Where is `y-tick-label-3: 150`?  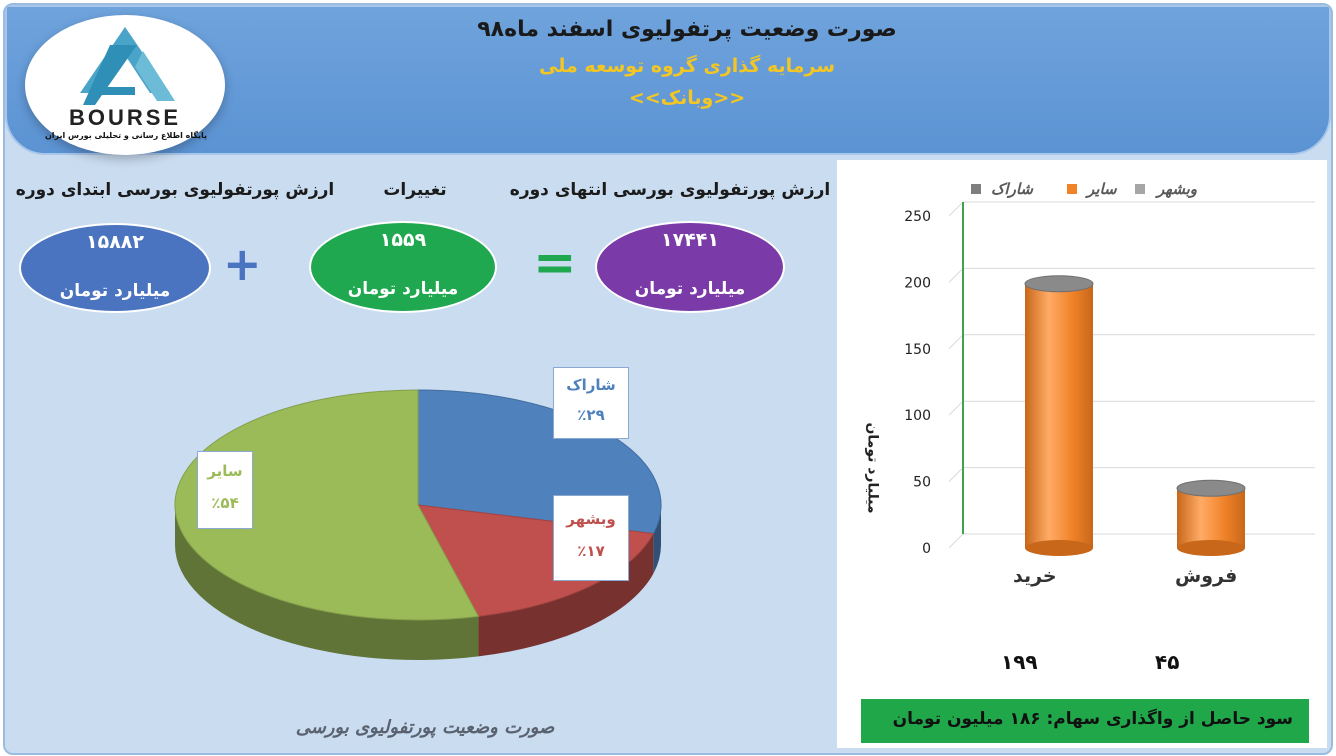 y-tick-label-3: 150 is located at coordinates (917, 350).